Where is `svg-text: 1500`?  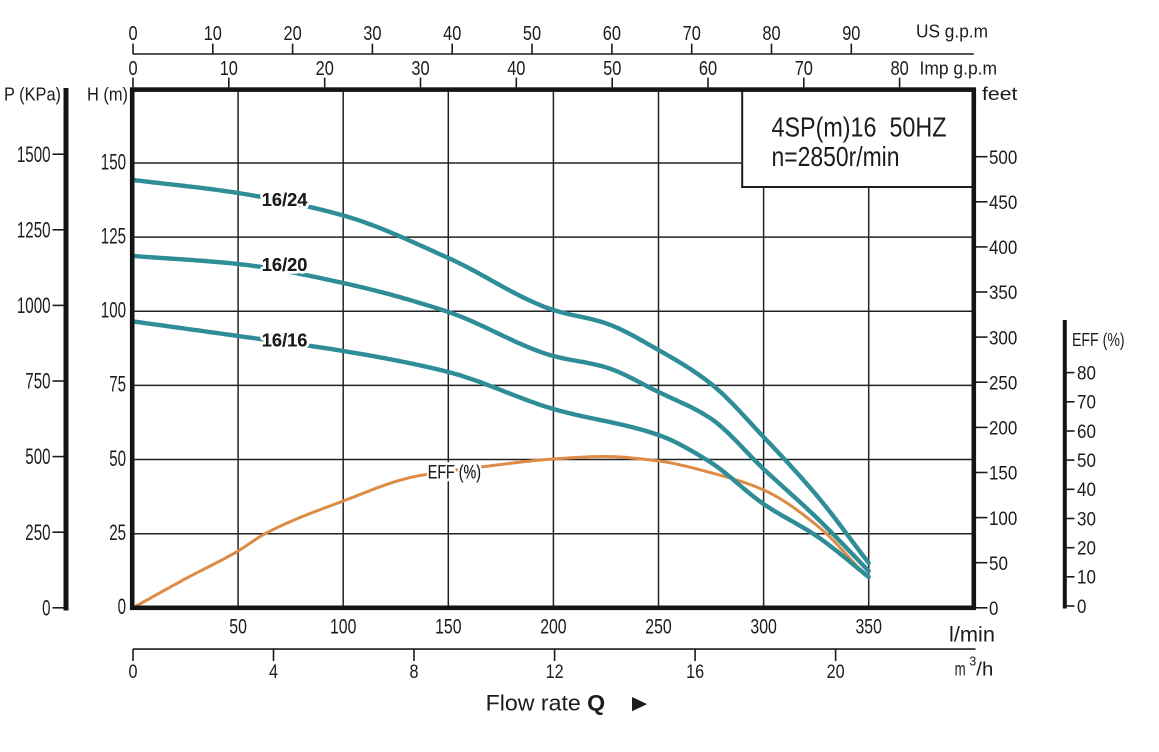 svg-text: 1500 is located at coordinates (34, 154).